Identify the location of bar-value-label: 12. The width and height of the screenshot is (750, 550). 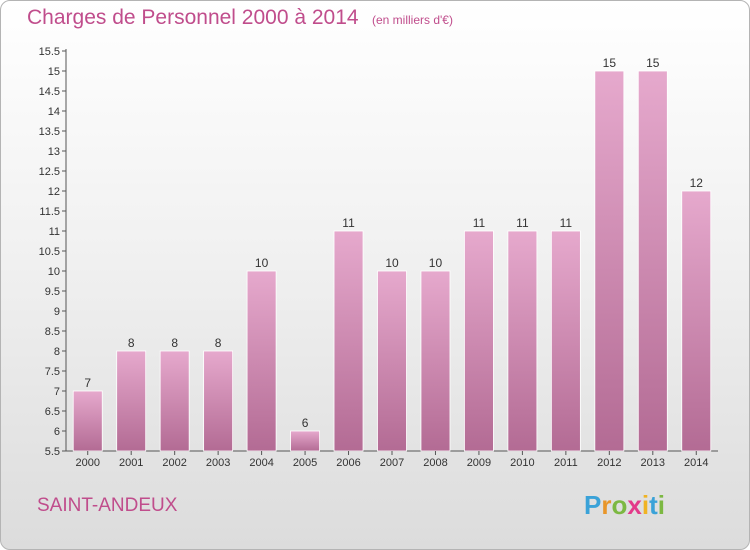
(697, 183).